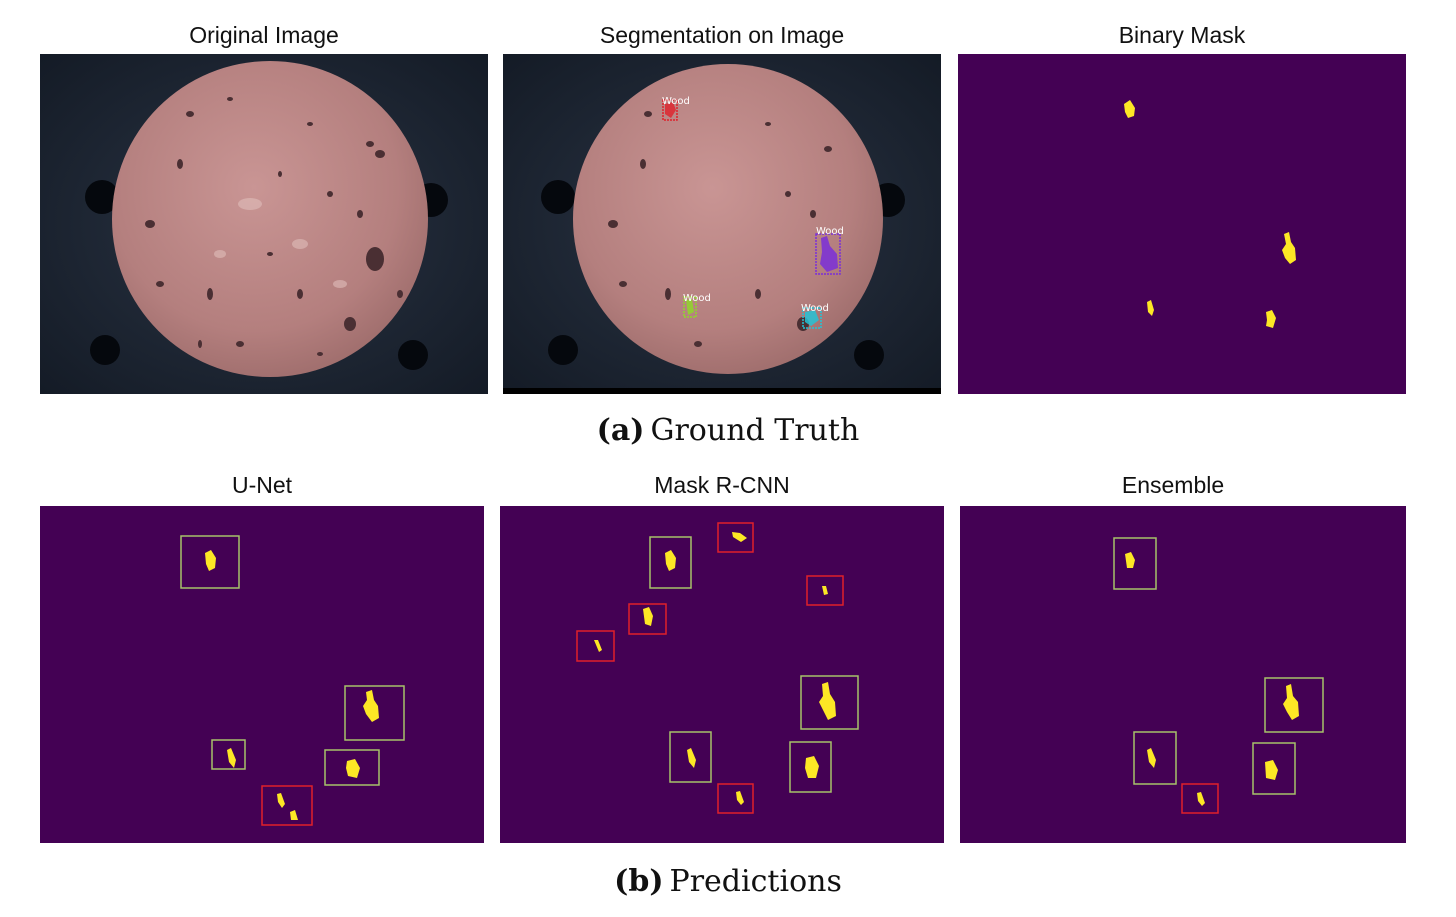  What do you see at coordinates (812, 318) in the screenshot?
I see `instance-wood-cyan` at bounding box center [812, 318].